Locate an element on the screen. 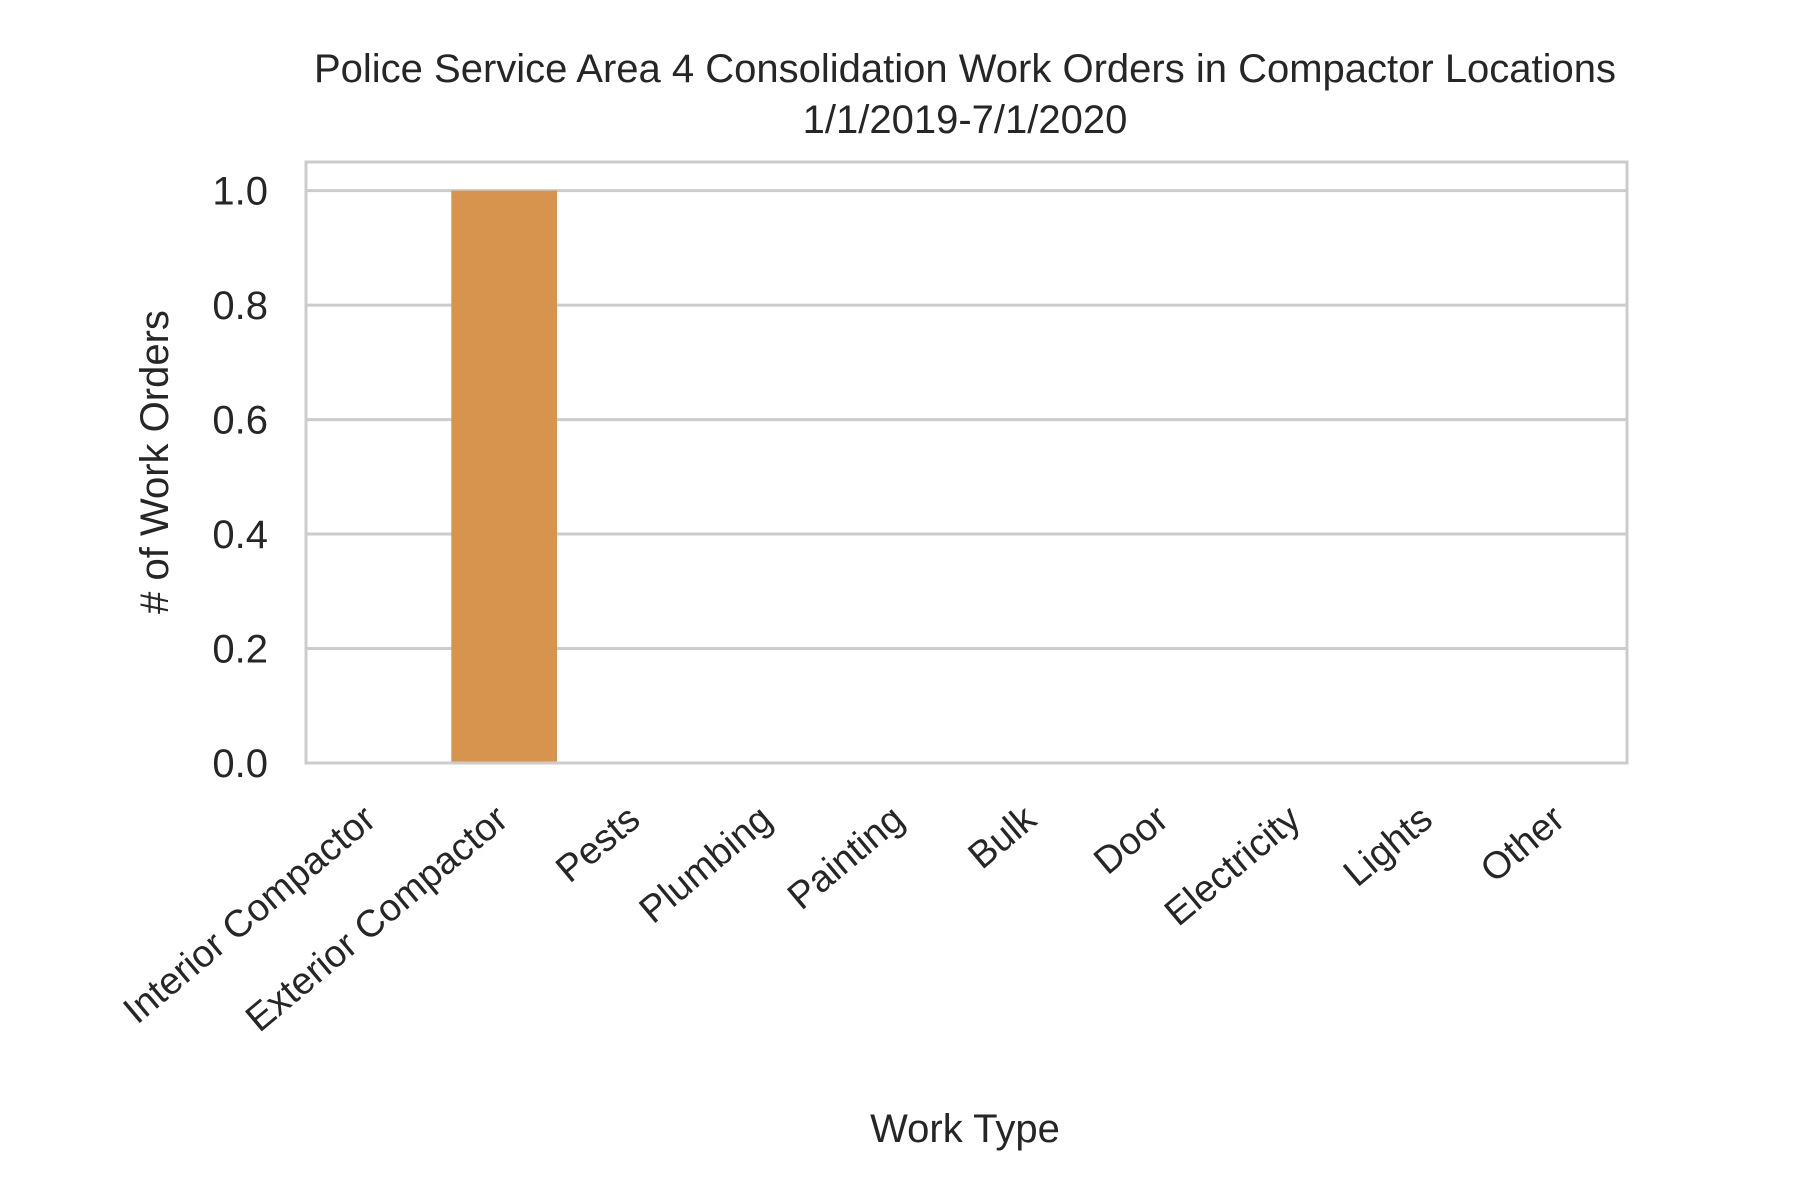  y-tick-labels: 0.0 0.2 0.4 0.6 0.8 1.0 is located at coordinates (240, 478).